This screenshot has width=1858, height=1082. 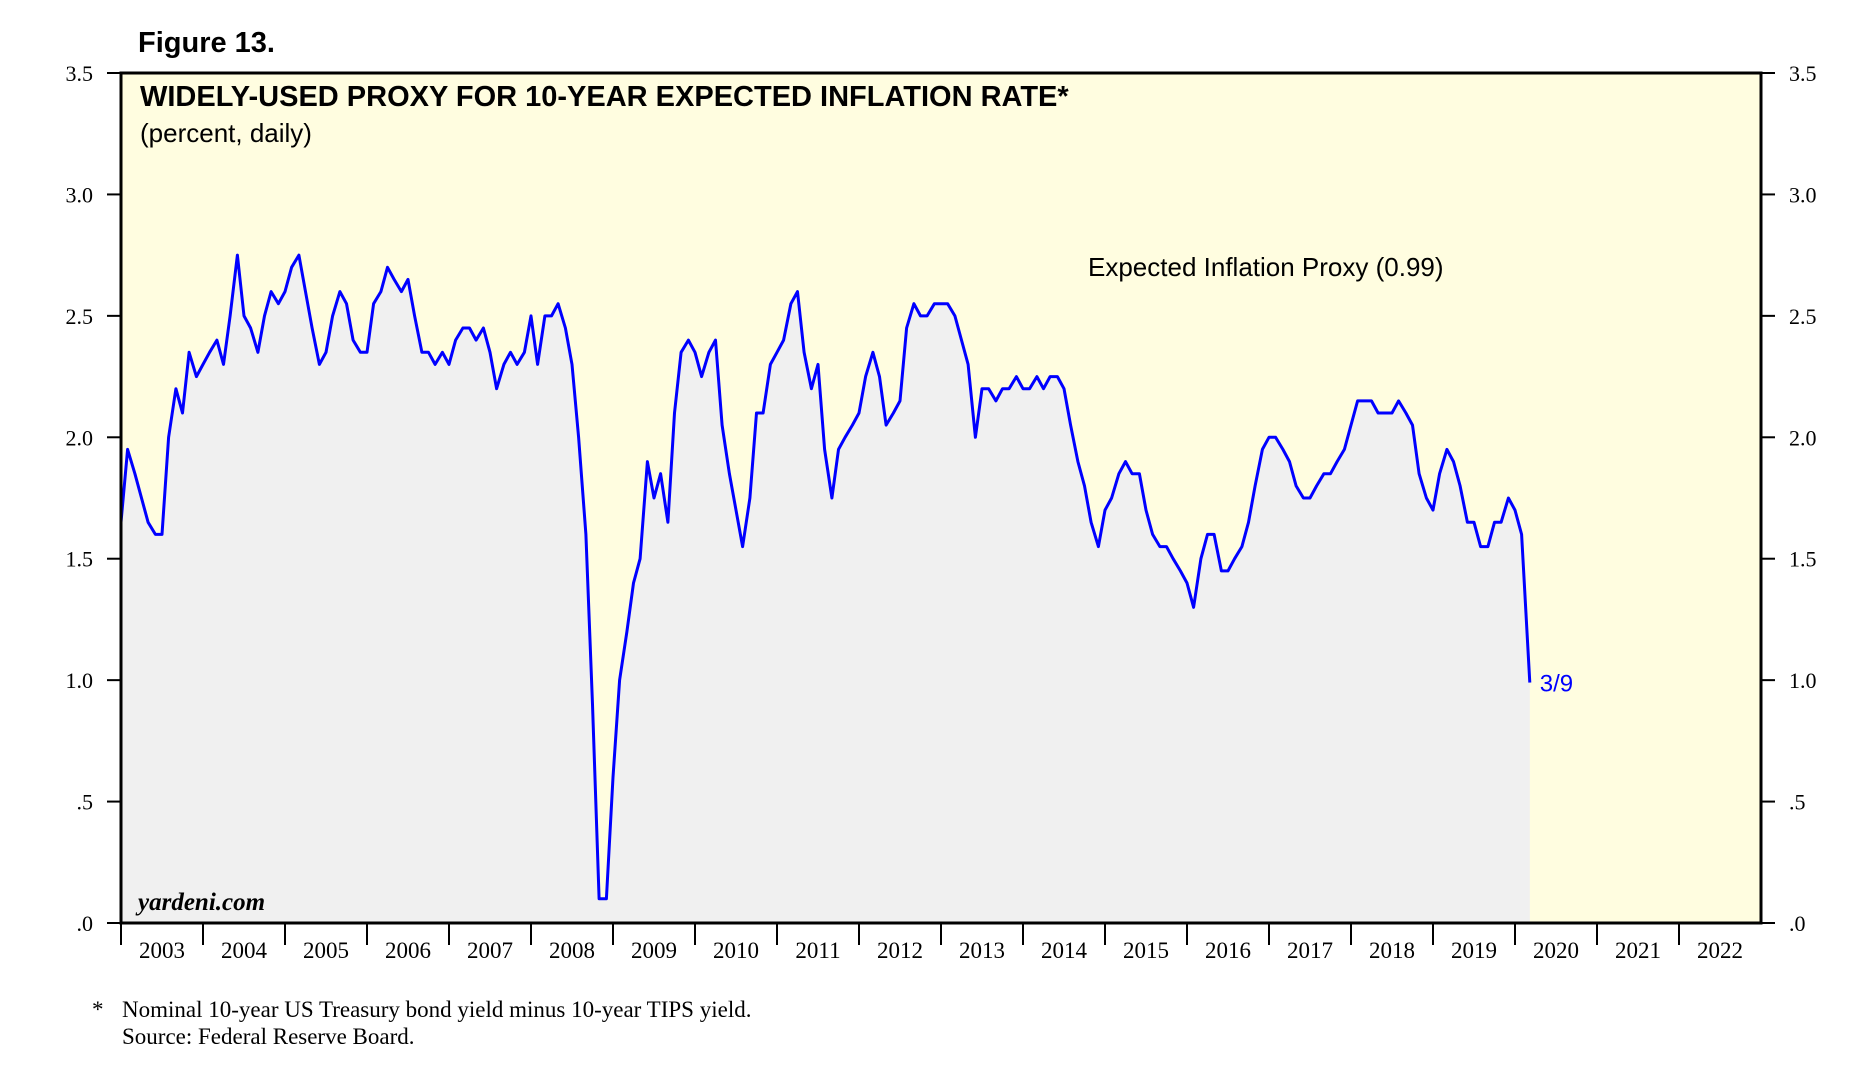 What do you see at coordinates (1392, 950) in the screenshot?
I see `x-tick-label: 2018` at bounding box center [1392, 950].